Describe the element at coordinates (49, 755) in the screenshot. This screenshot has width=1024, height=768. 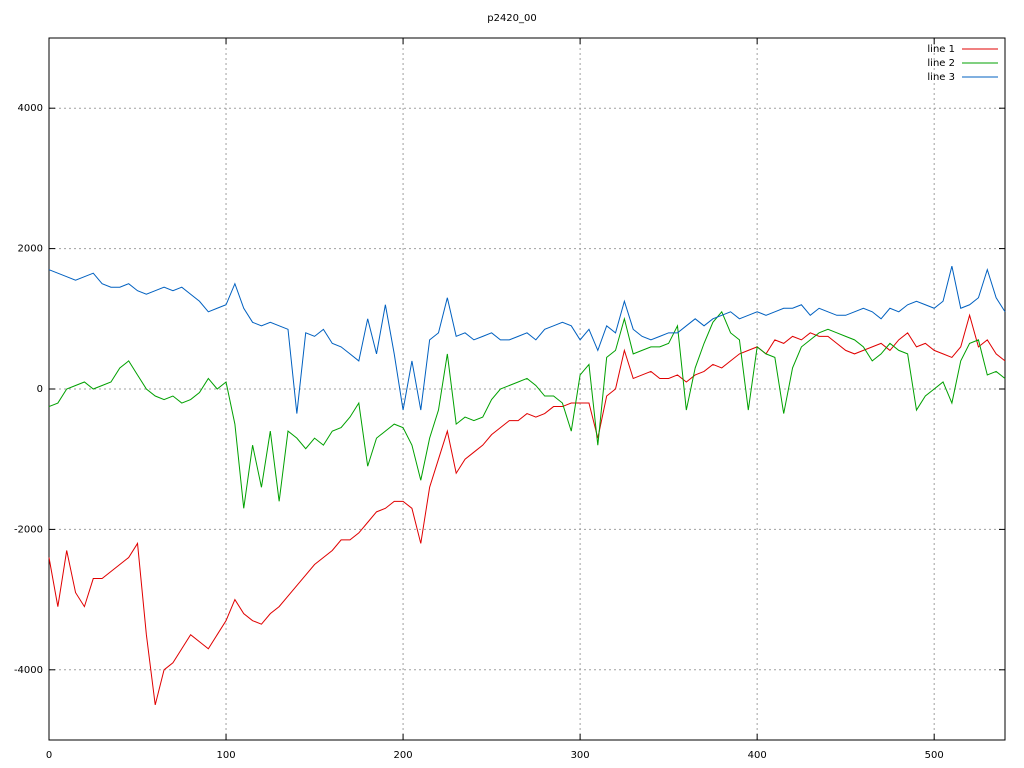
I see `x-tick-label: 0` at that location.